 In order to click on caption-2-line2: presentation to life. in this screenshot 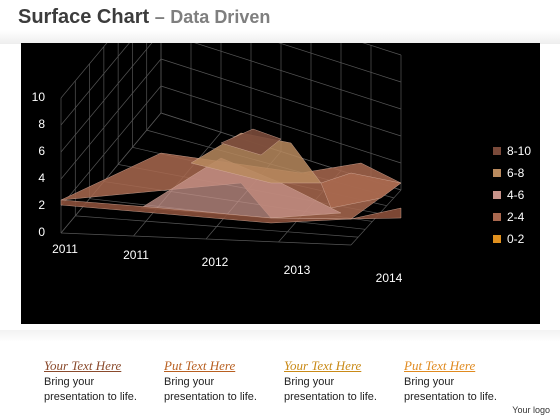, I will do `click(210, 397)`.